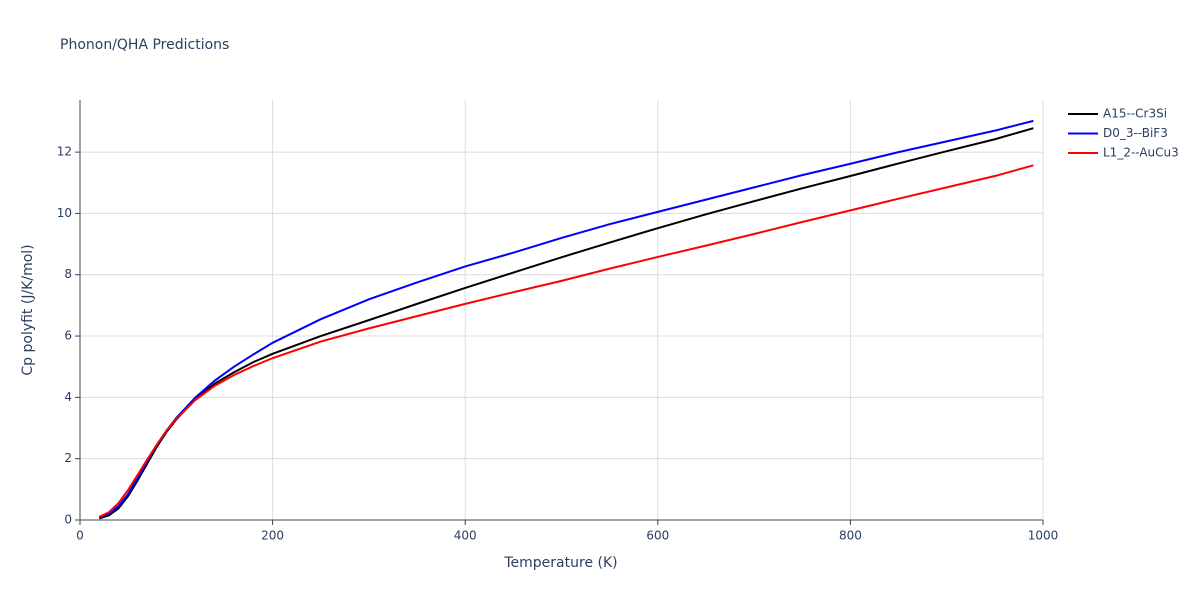  What do you see at coordinates (657, 536) in the screenshot?
I see `x-tick-label: 600` at bounding box center [657, 536].